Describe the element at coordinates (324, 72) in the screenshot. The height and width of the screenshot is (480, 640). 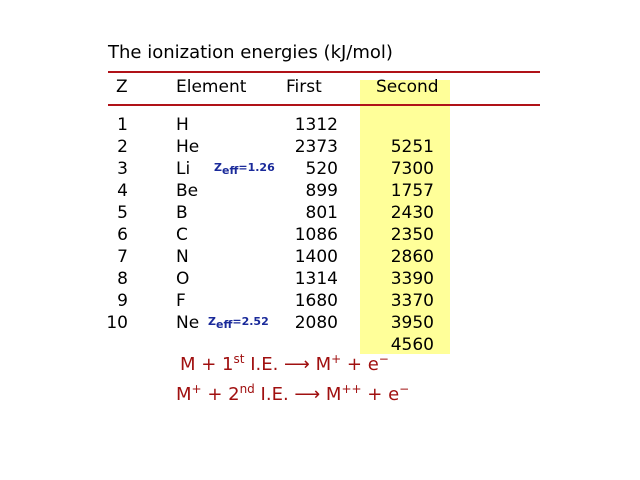
I see `top-rule` at that location.